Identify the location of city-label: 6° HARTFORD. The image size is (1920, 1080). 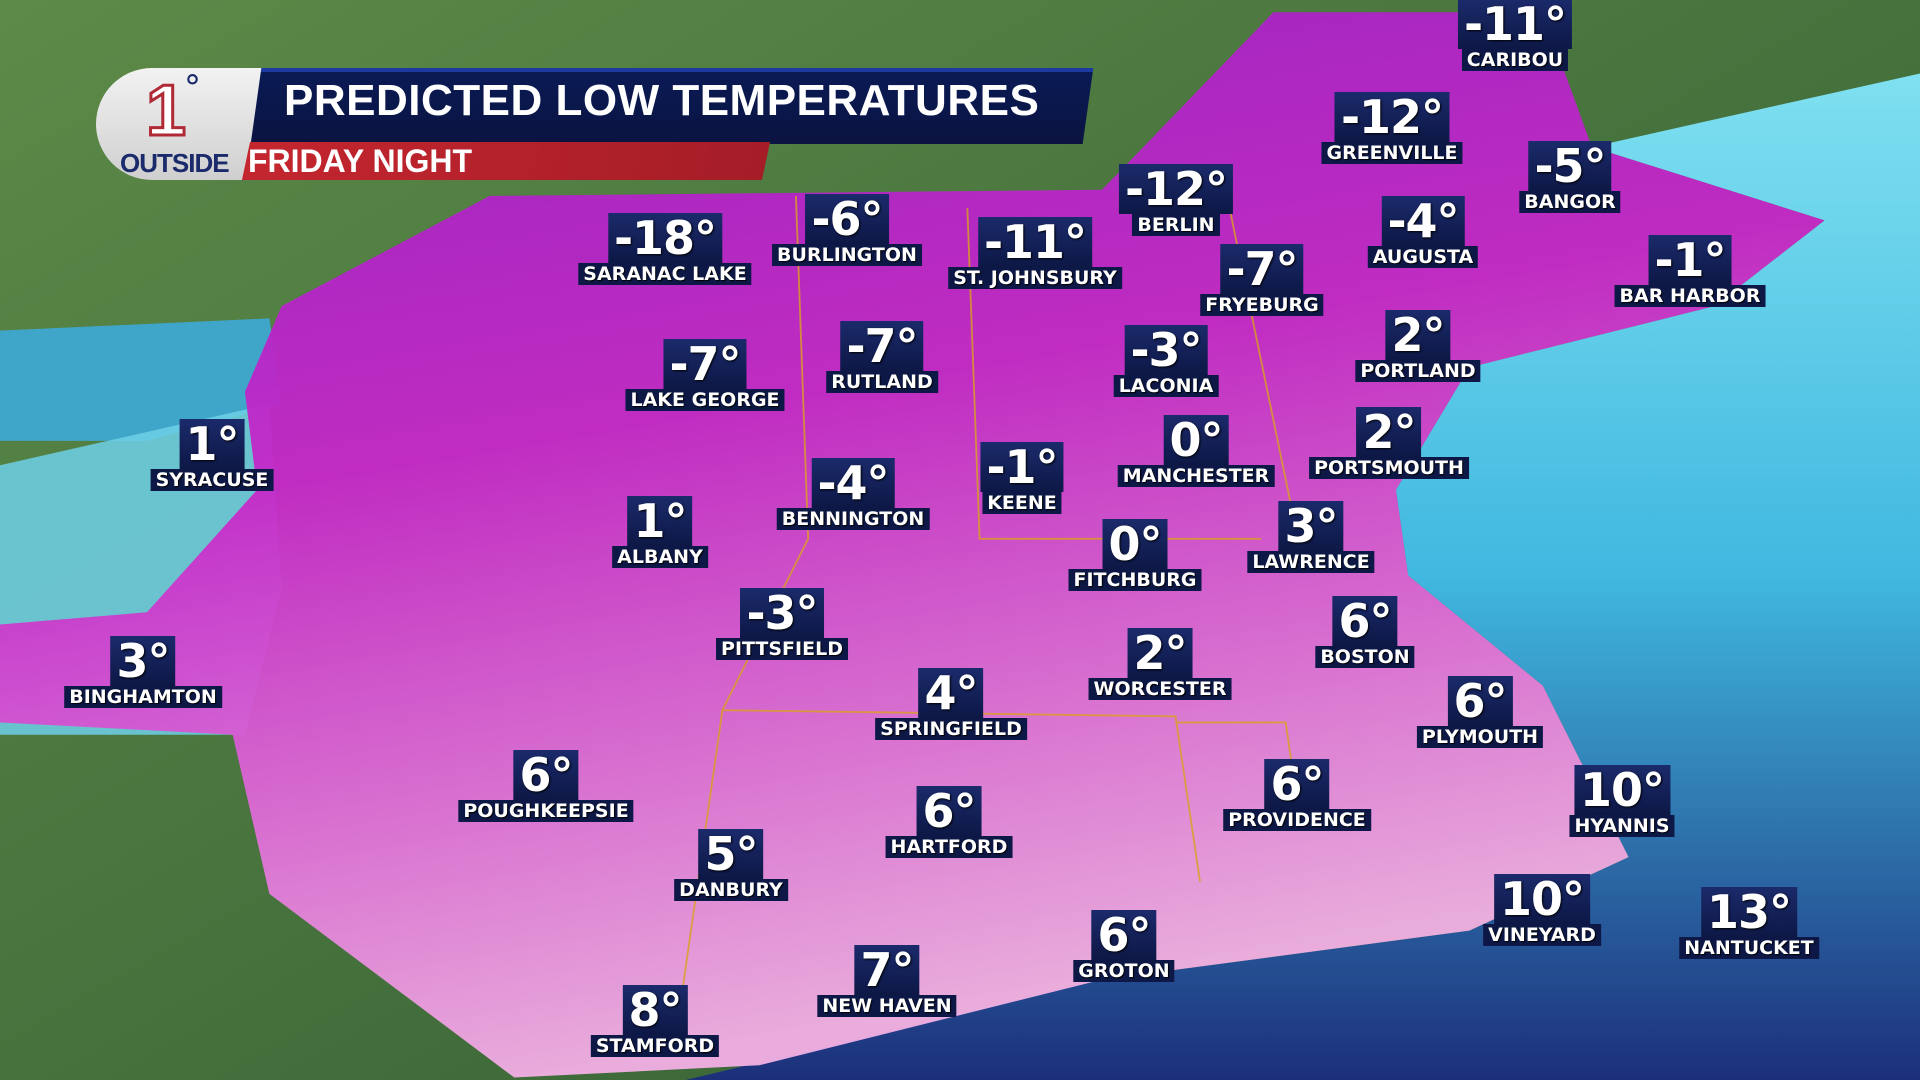
(949, 822).